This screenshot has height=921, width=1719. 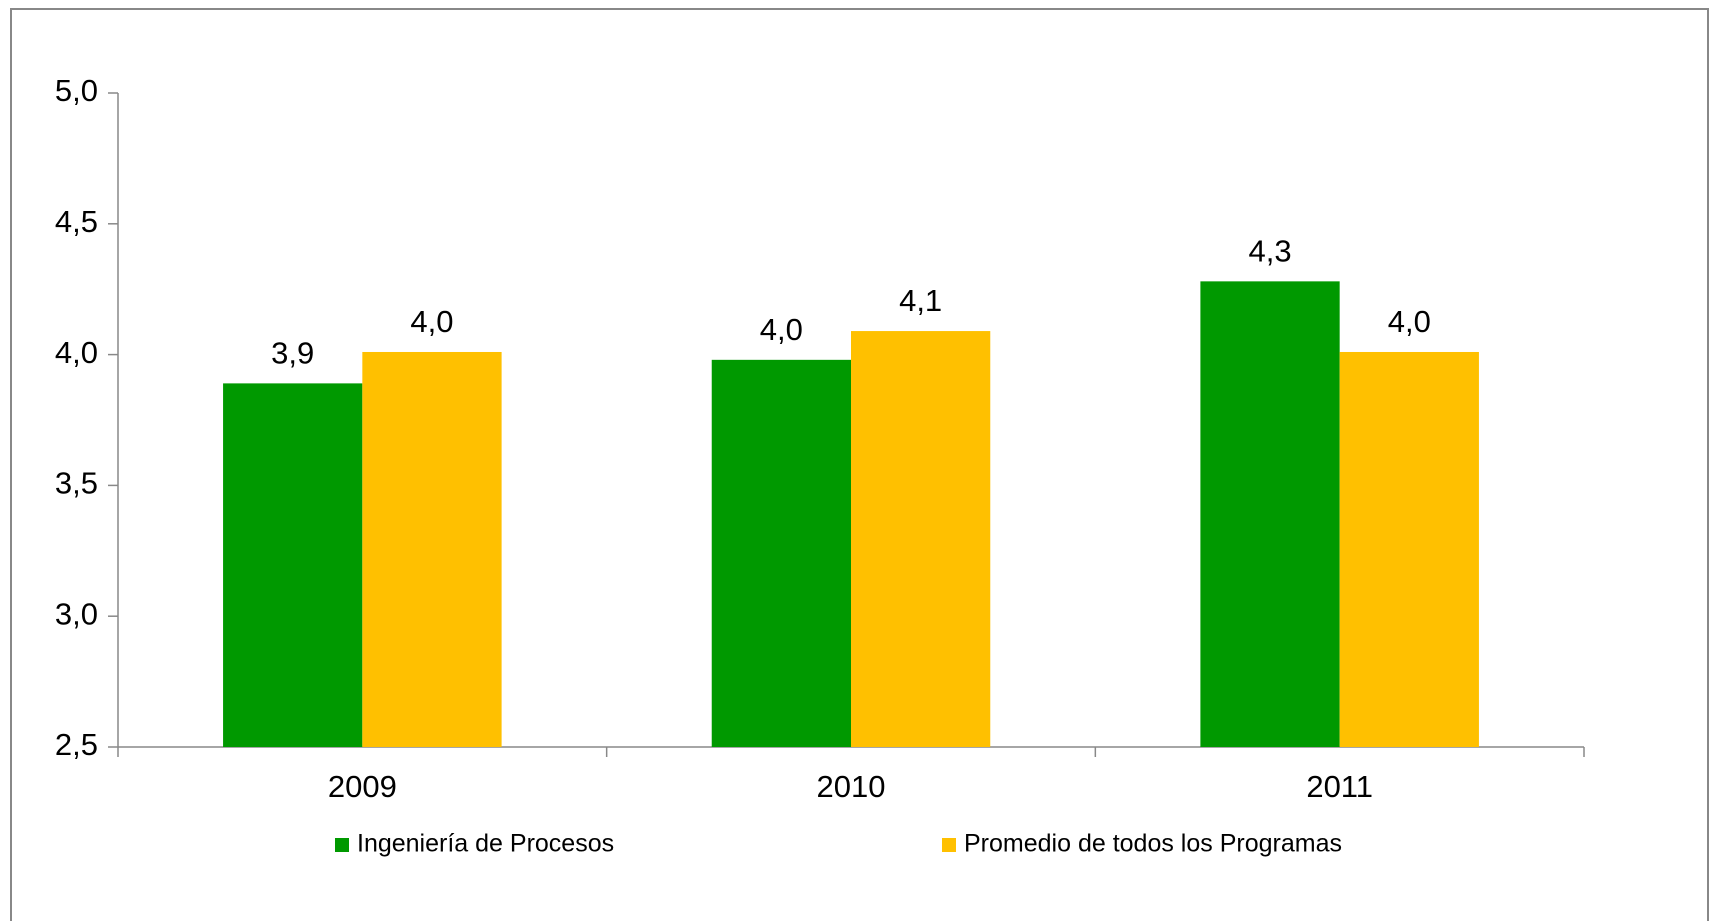 I want to click on y-tick-label: 2,5, so click(x=76, y=744).